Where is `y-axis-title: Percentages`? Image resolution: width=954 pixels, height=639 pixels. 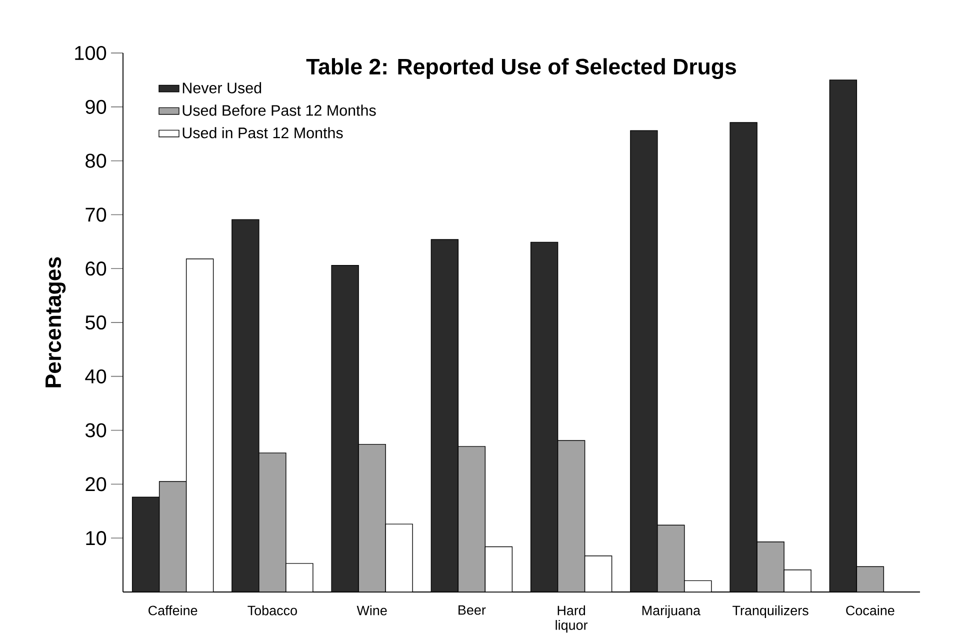
y-axis-title: Percentages is located at coordinates (56, 322).